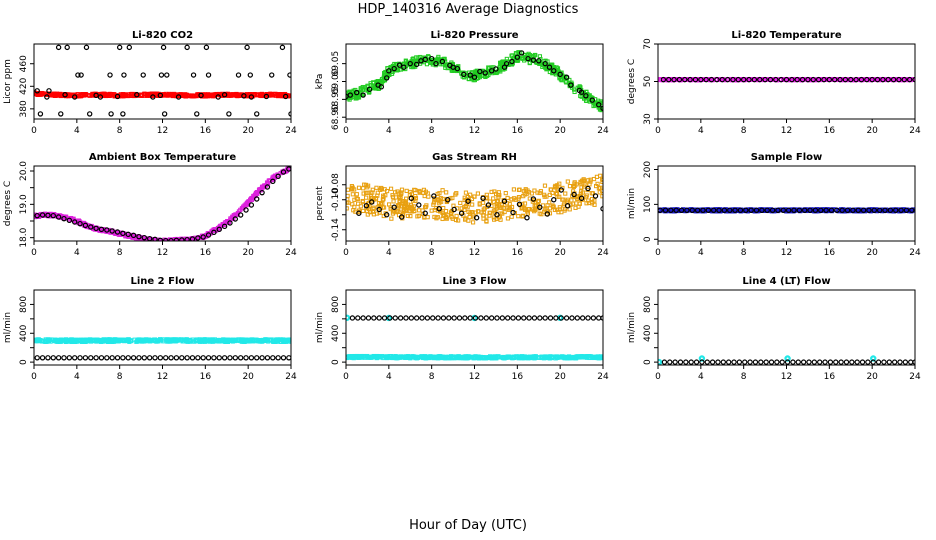 The width and height of the screenshot is (936, 540). Describe the element at coordinates (830, 131) in the screenshot. I see `x-tick-label: 16` at that location.